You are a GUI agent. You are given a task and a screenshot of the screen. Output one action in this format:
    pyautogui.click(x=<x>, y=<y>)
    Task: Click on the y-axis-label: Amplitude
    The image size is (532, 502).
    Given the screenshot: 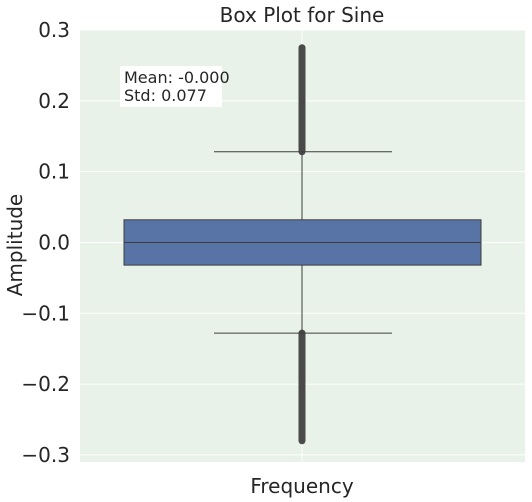 What is the action you would take?
    pyautogui.click(x=15, y=245)
    